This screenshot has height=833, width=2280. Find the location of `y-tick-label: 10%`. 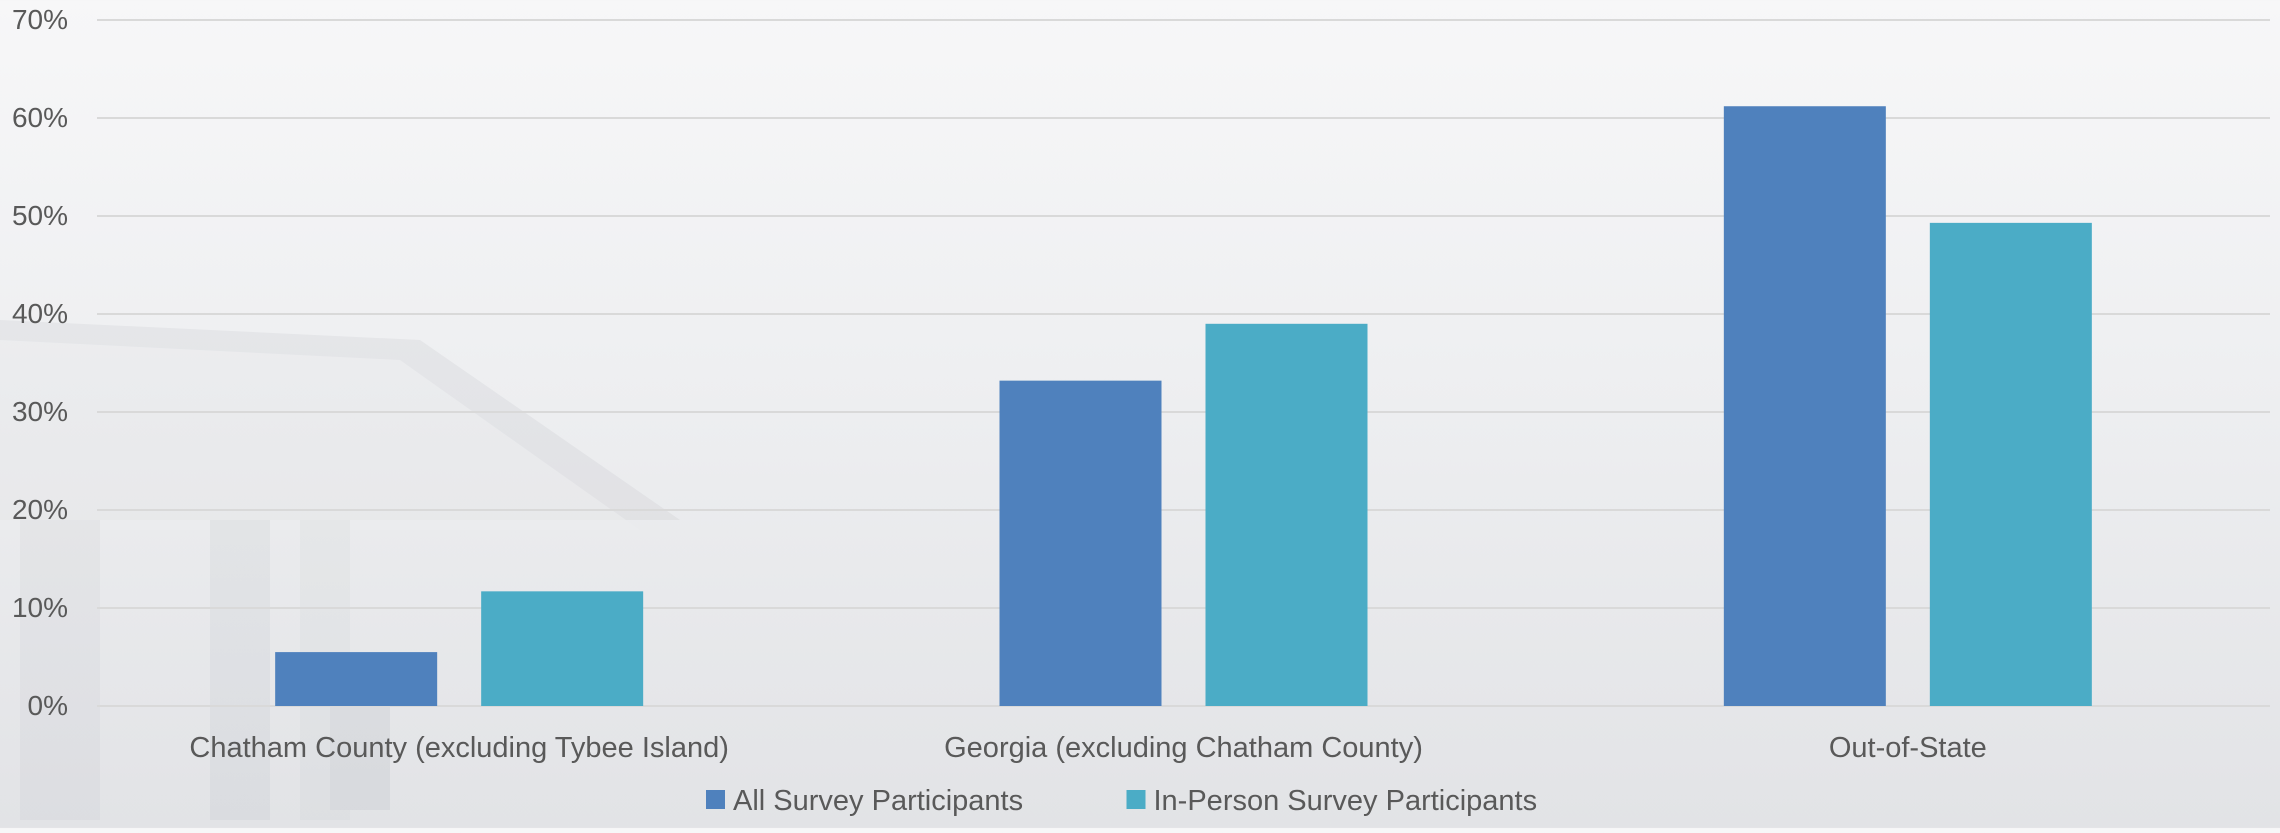

y-tick-label: 10% is located at coordinates (40, 607).